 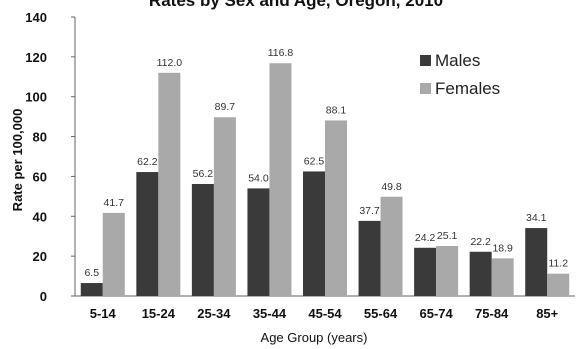 I want to click on legend-label-females: Females, so click(x=467, y=88).